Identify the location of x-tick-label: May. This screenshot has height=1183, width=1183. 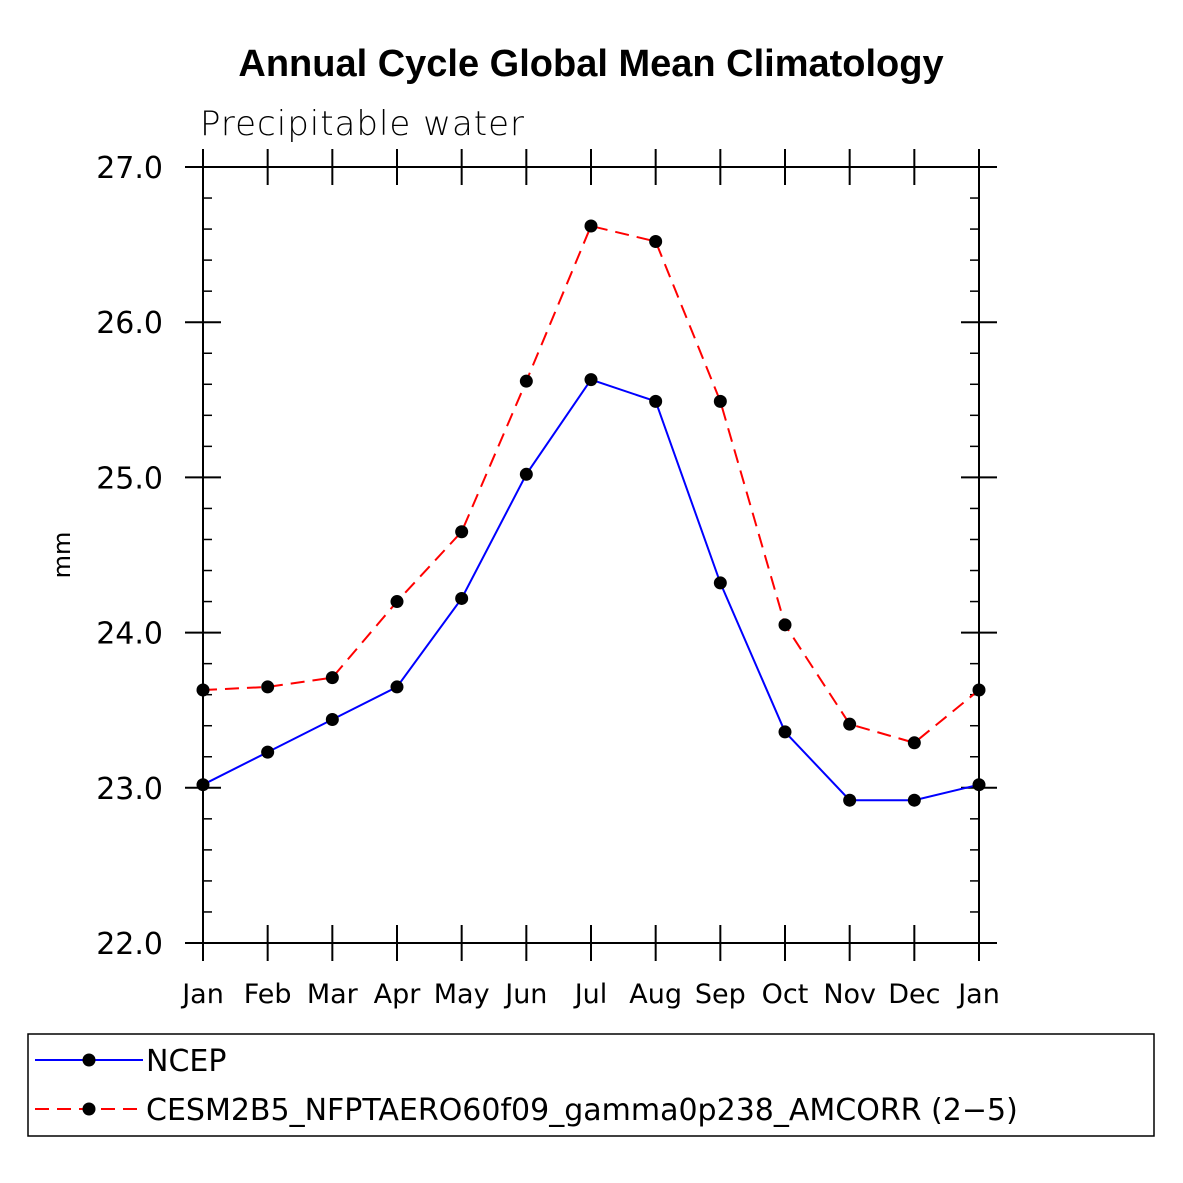
(462, 994).